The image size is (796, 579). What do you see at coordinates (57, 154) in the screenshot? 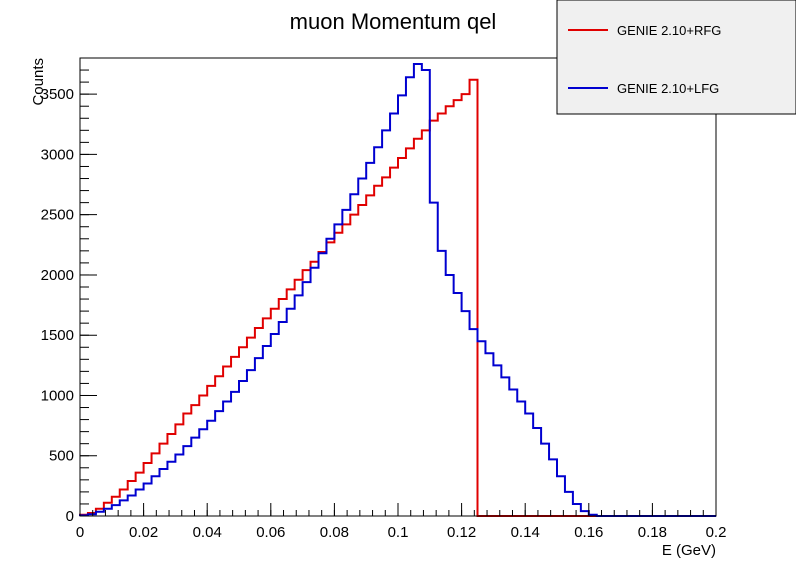
I see `y-tick-label: 3000` at bounding box center [57, 154].